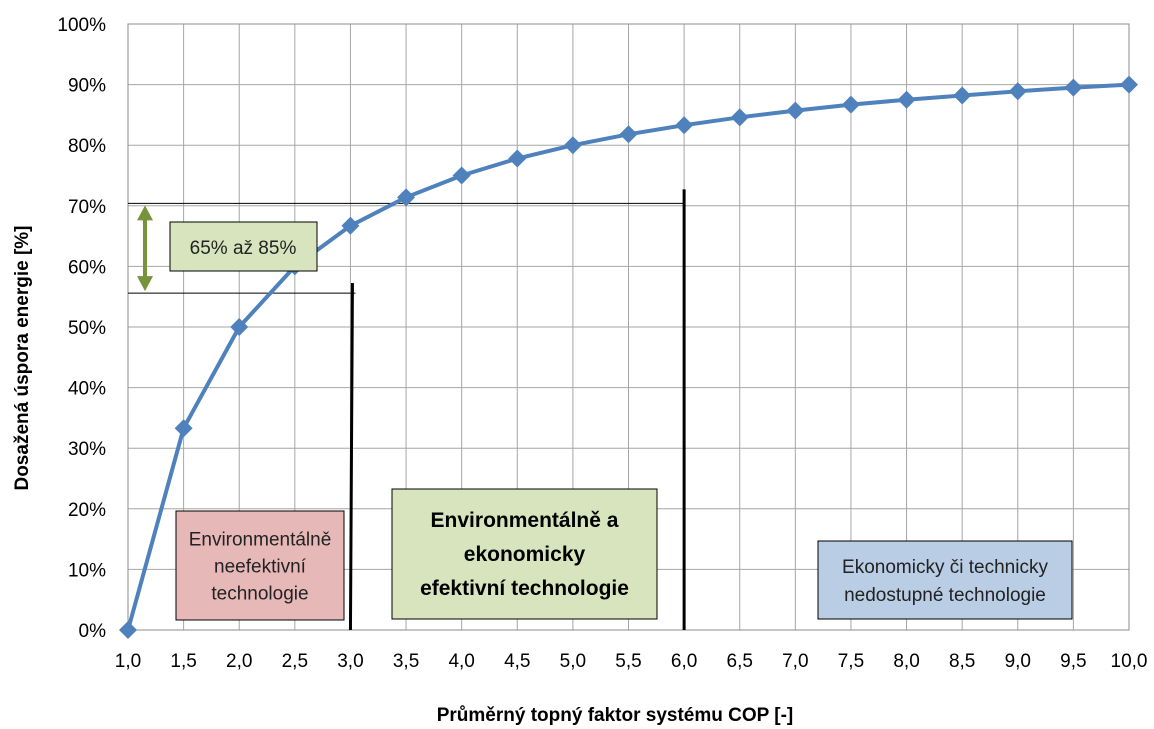  I want to click on y-tick-label: 40%, so click(87, 389).